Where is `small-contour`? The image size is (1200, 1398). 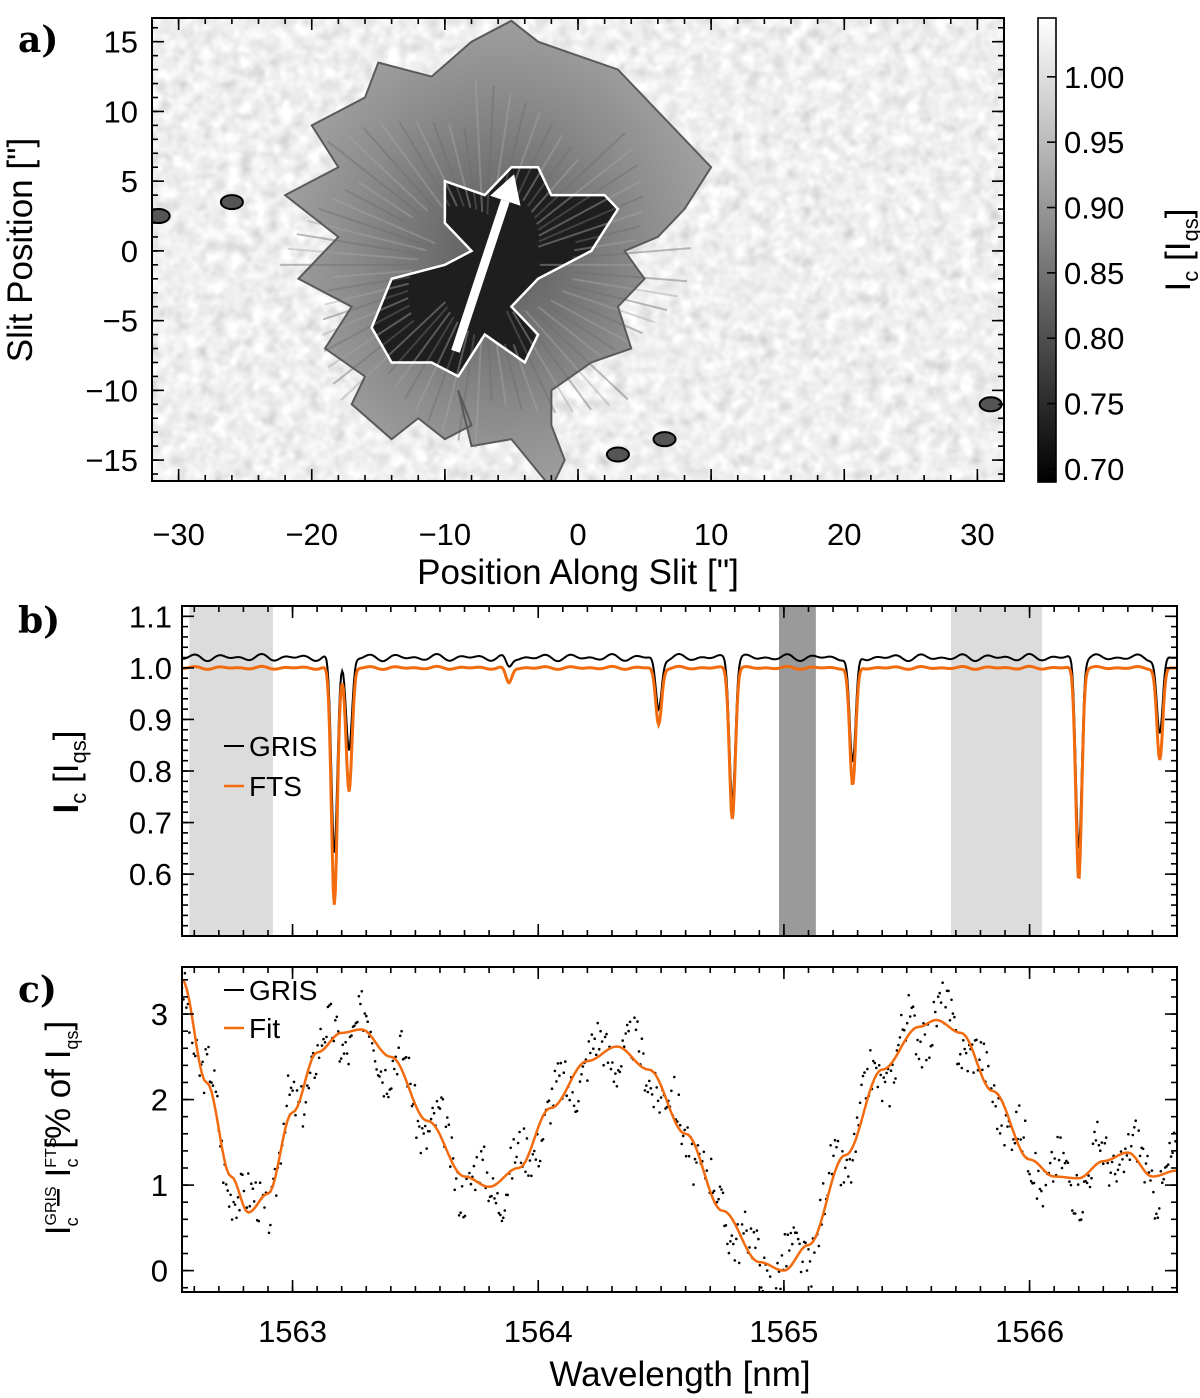
small-contour is located at coordinates (617, 454).